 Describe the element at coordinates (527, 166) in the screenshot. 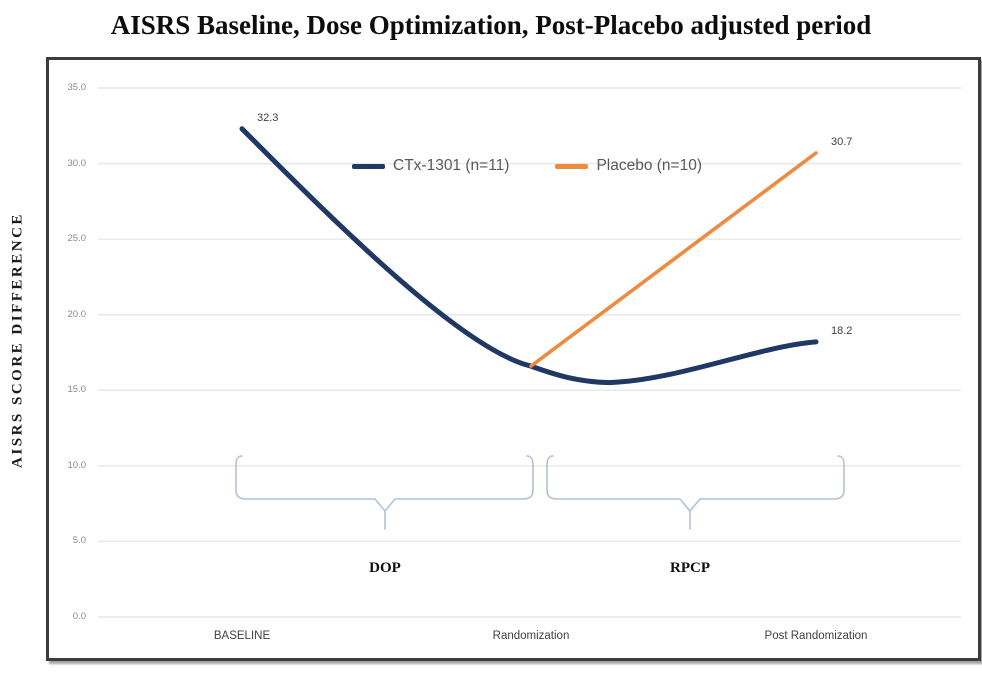

I see `legend: CTx-1301 (n=11) Placebo (n=10)` at that location.